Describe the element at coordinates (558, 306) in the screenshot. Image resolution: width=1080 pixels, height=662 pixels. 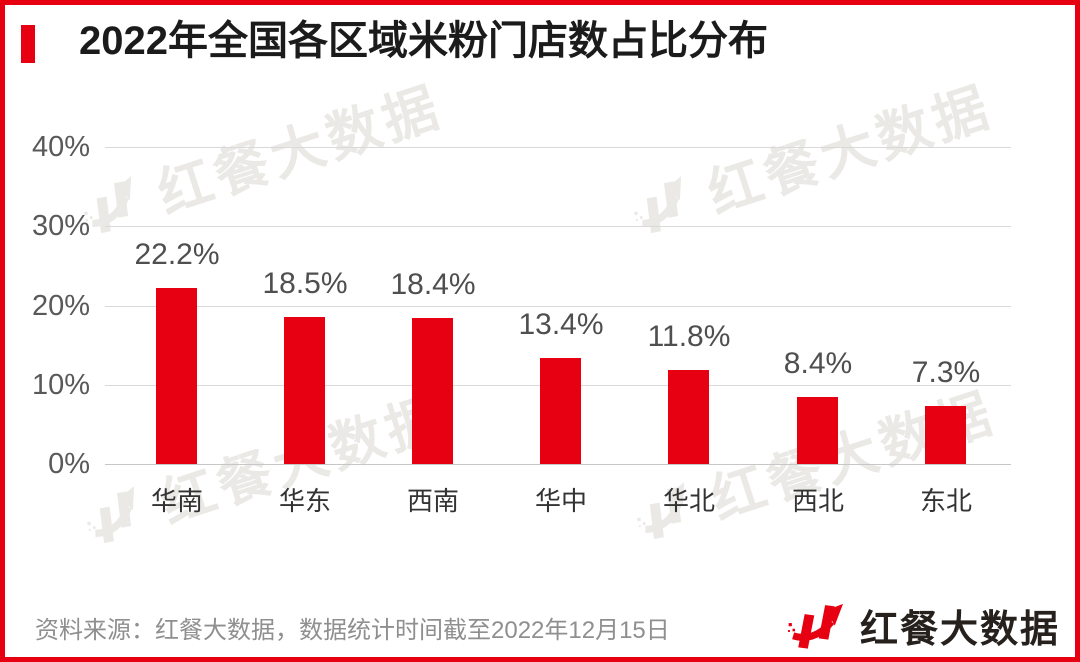
I see `gridline-20%` at that location.